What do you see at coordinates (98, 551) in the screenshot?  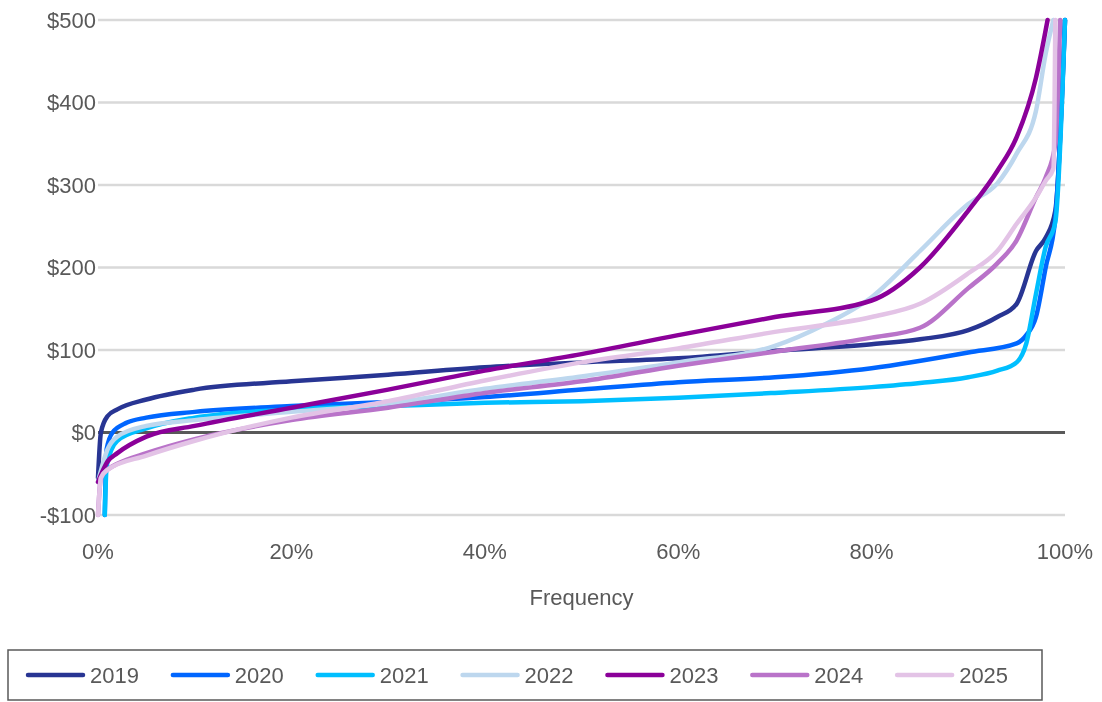 I see `x-tick-label: 0%` at bounding box center [98, 551].